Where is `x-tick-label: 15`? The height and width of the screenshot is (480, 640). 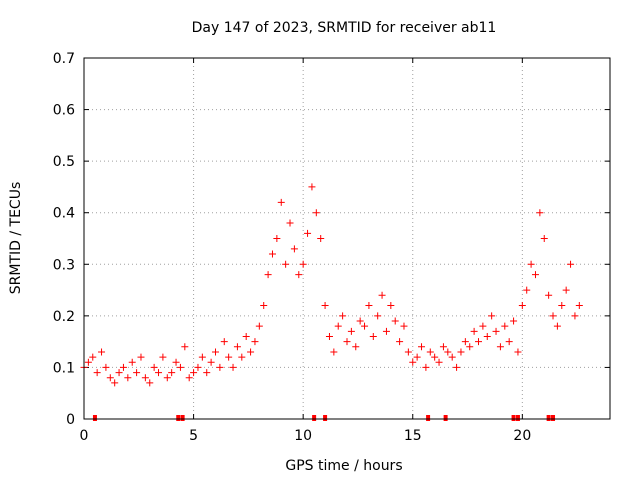 x-tick-label: 15 is located at coordinates (413, 436).